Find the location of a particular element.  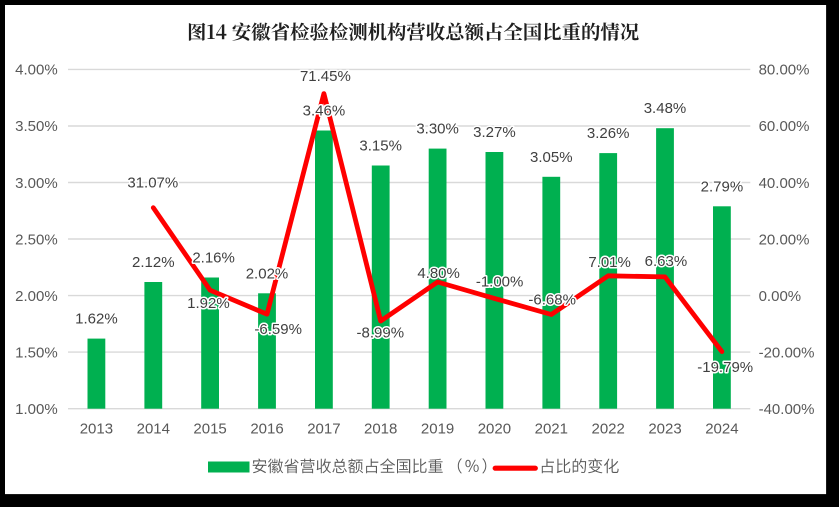

svg-text: 60.00% is located at coordinates (784, 126).